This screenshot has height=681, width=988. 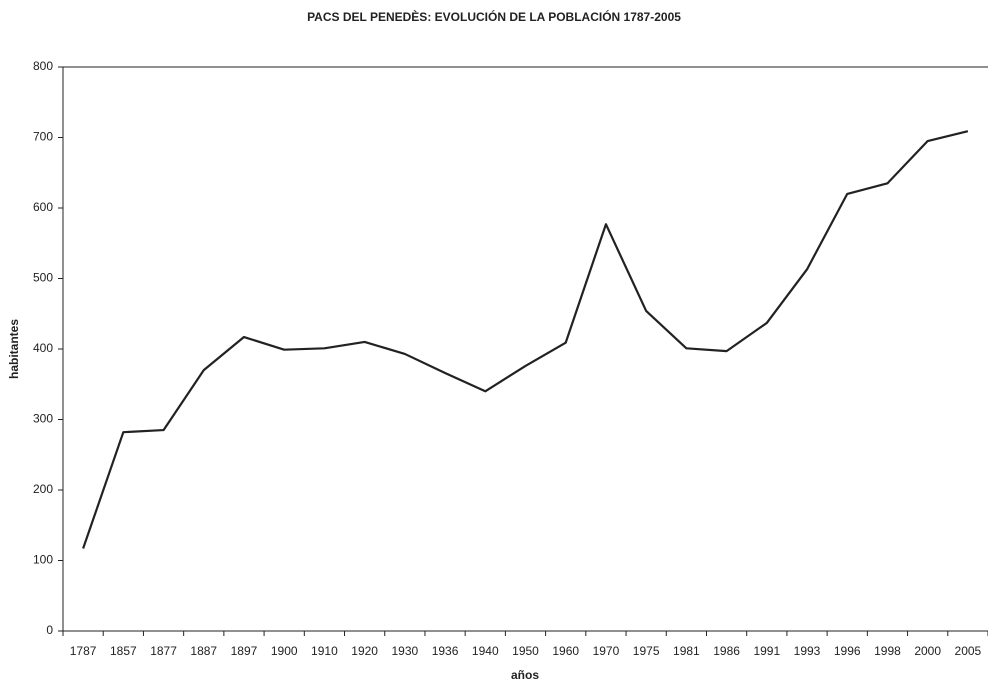 I want to click on x-tick-label: 1900, so click(x=284, y=651).